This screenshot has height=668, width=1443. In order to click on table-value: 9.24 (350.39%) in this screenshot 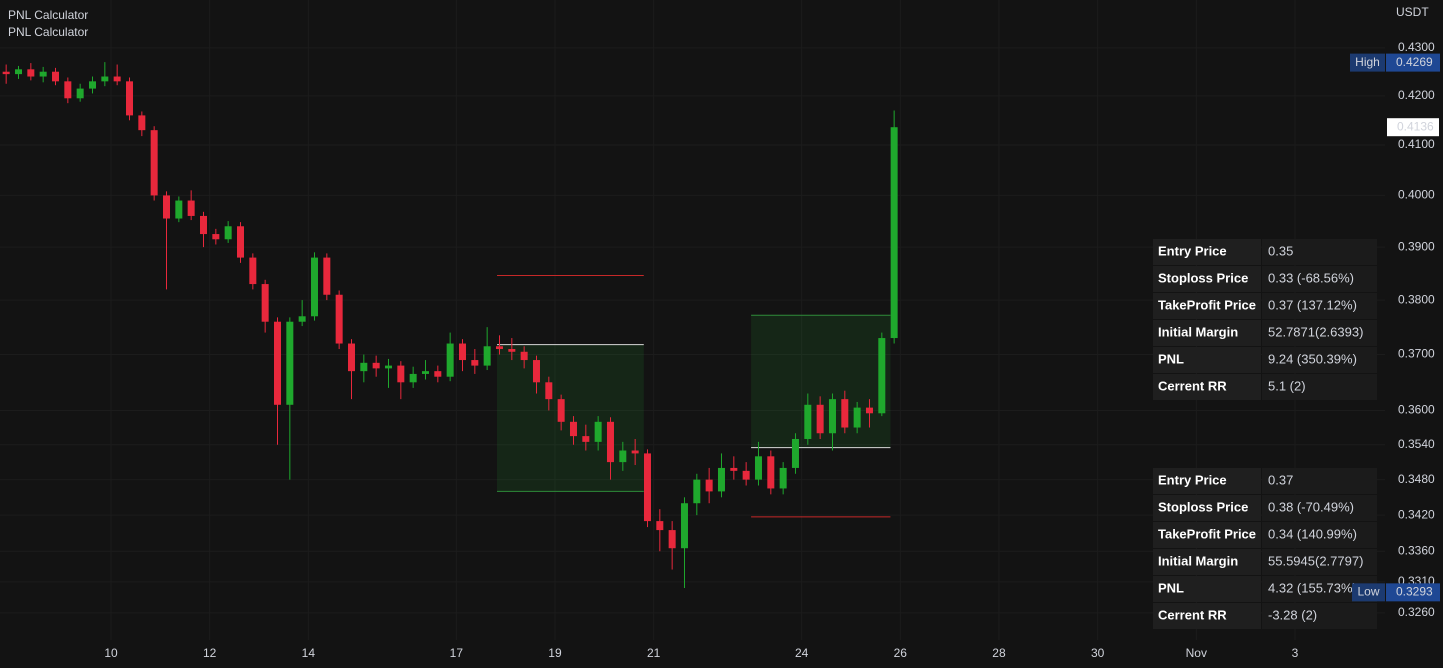, I will do `click(1312, 358)`.